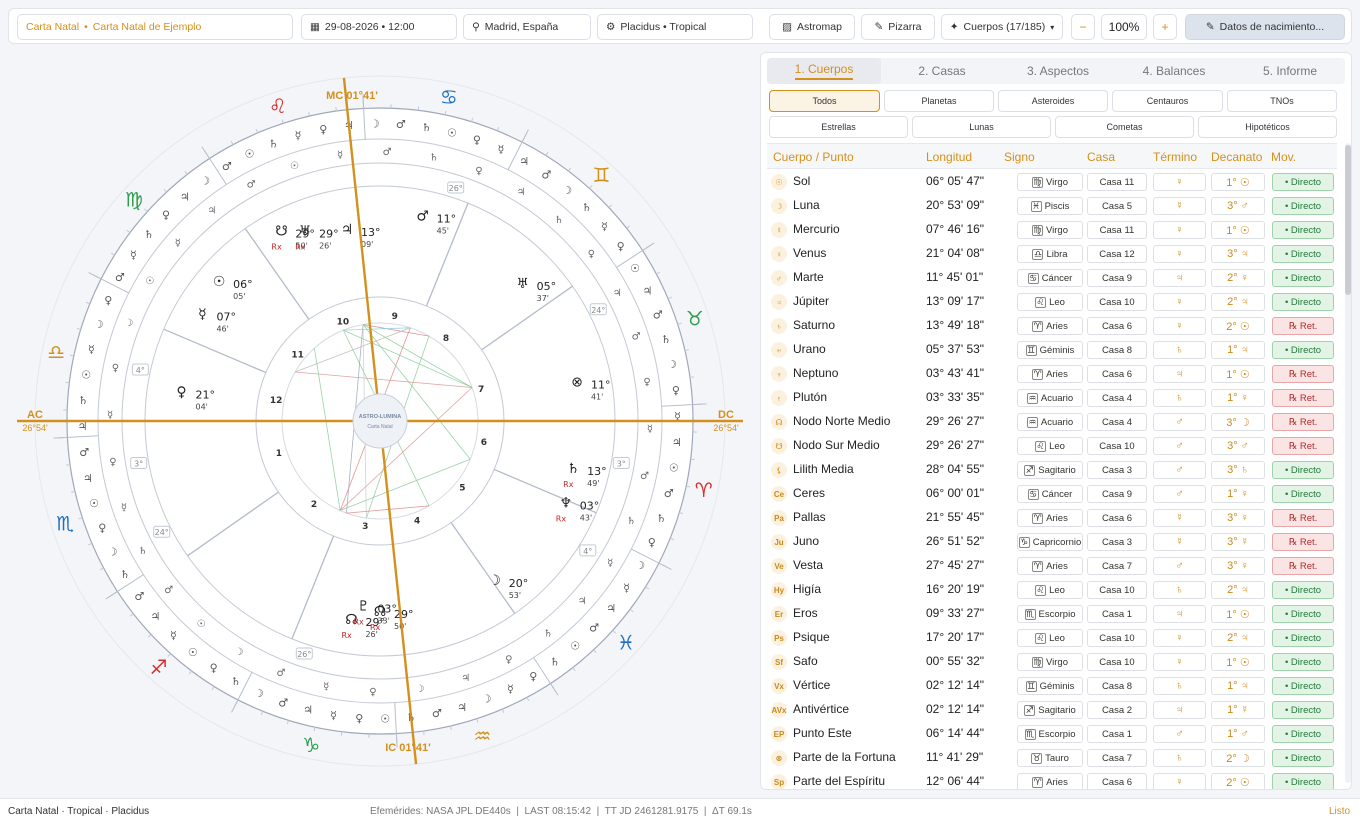 This screenshot has height=820, width=1360. What do you see at coordinates (779, 662) in the screenshot?
I see `body-icon: Sf` at bounding box center [779, 662].